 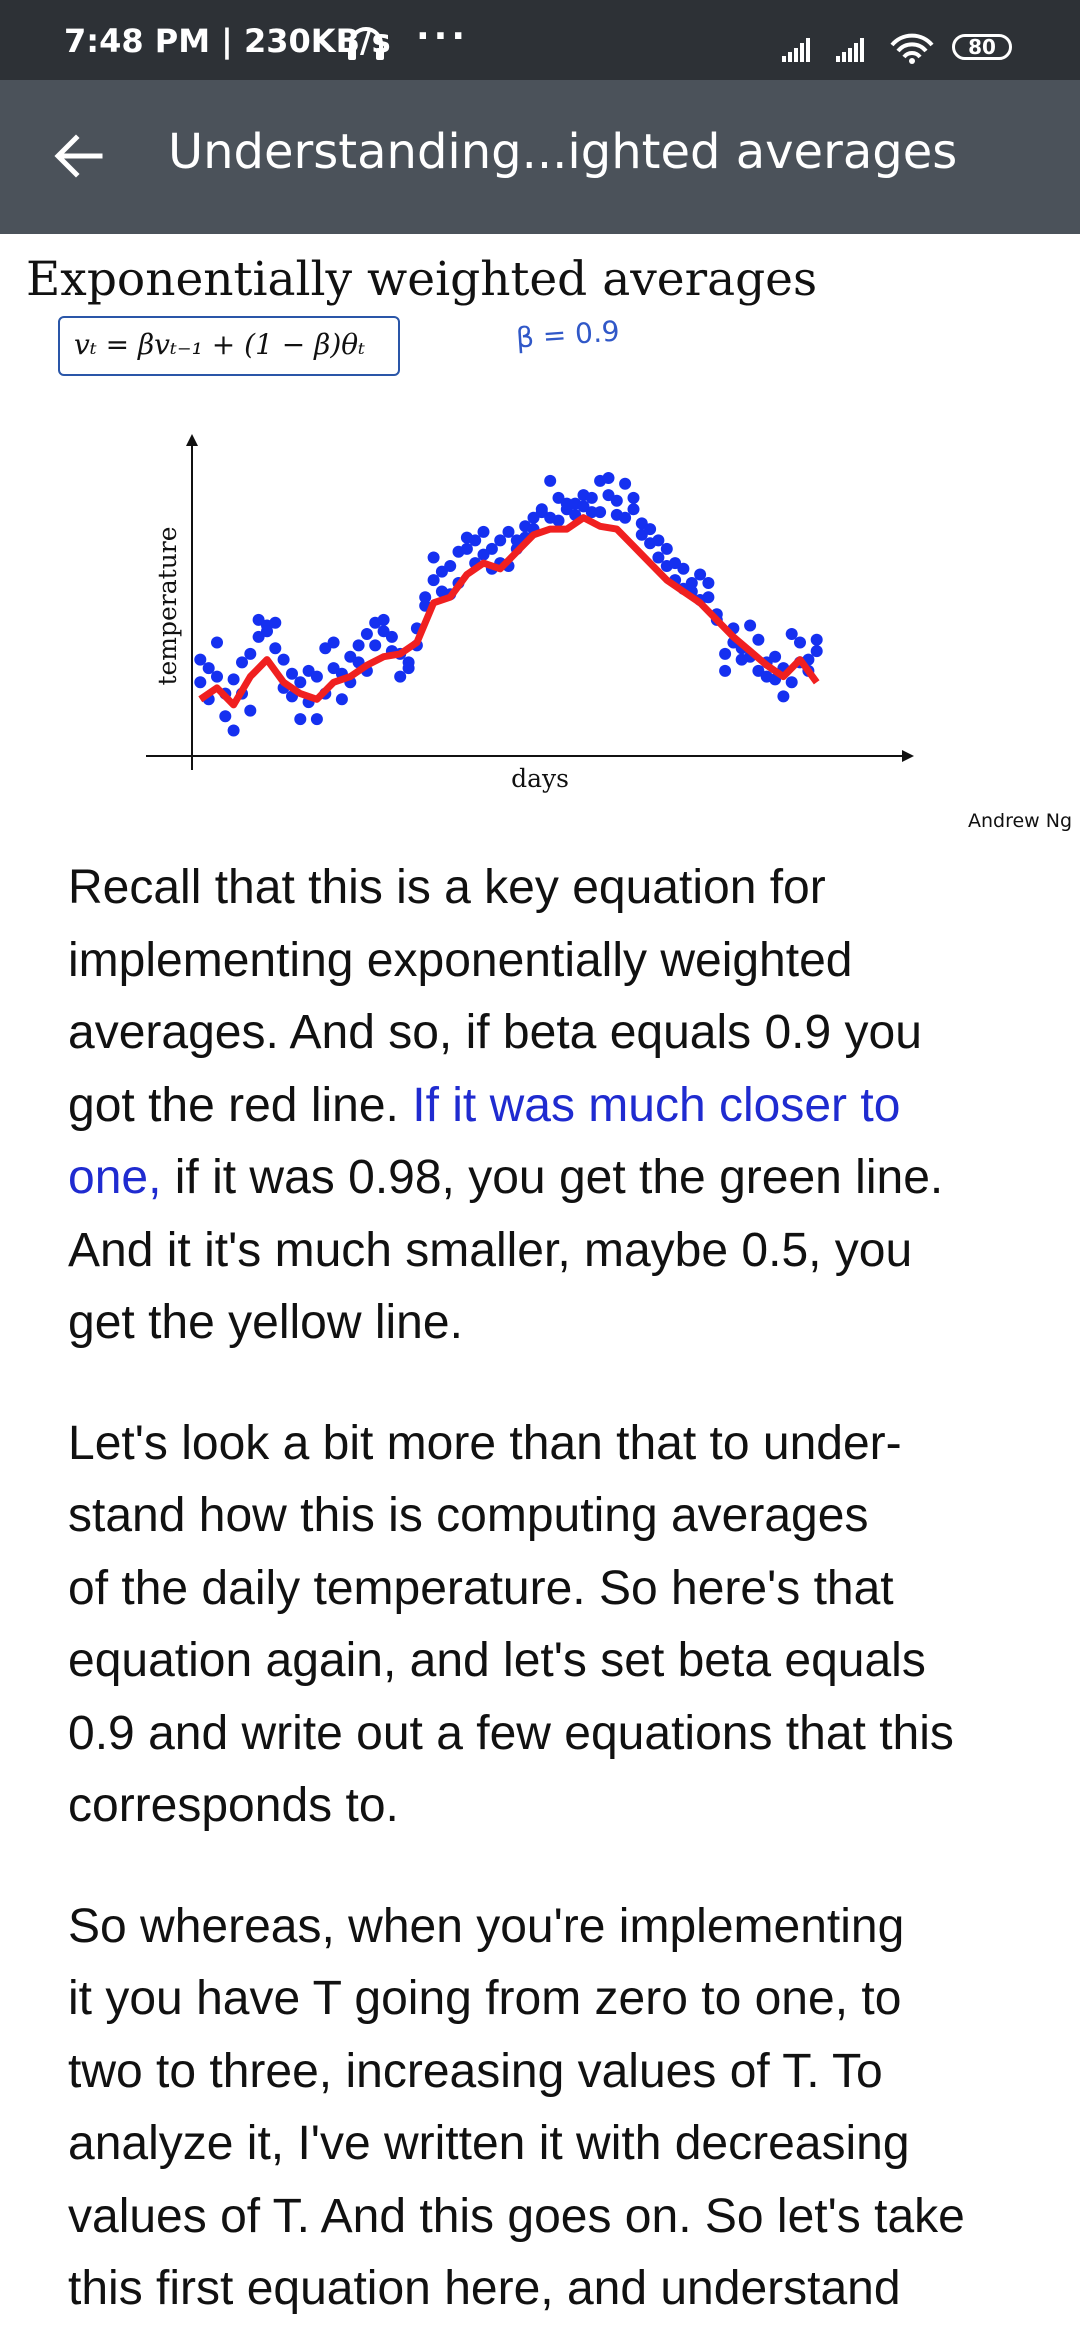 What do you see at coordinates (240, 1105) in the screenshot?
I see `transcript-text: got the red line.` at bounding box center [240, 1105].